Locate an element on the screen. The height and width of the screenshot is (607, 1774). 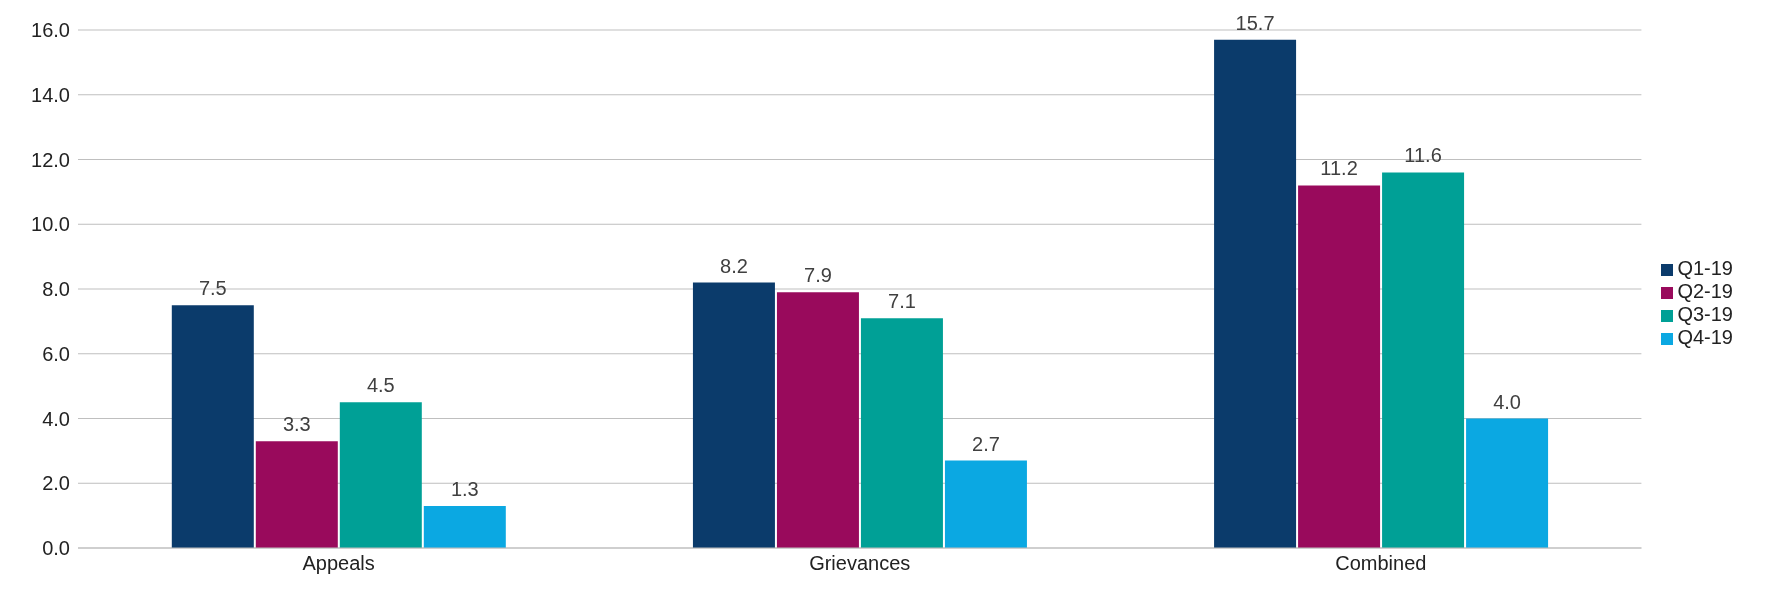
x-tick-label: Grievances is located at coordinates (860, 563).